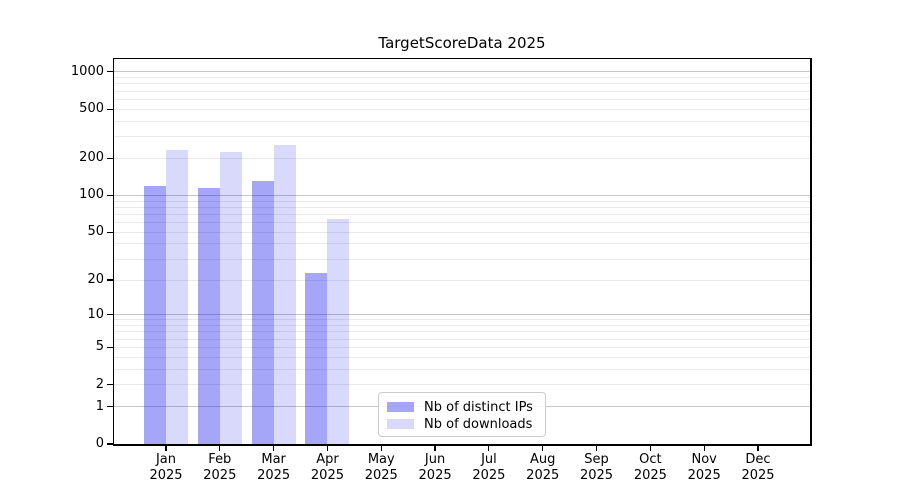 This screenshot has width=900, height=500. I want to click on x-tick-label: Dec 2025, so click(758, 467).